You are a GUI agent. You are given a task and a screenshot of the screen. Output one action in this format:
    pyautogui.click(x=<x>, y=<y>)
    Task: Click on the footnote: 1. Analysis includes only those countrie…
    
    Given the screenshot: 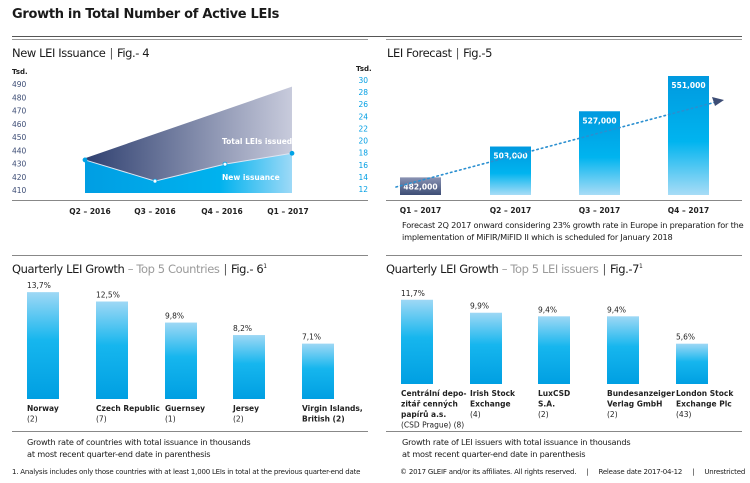 What is the action you would take?
    pyautogui.click(x=186, y=472)
    